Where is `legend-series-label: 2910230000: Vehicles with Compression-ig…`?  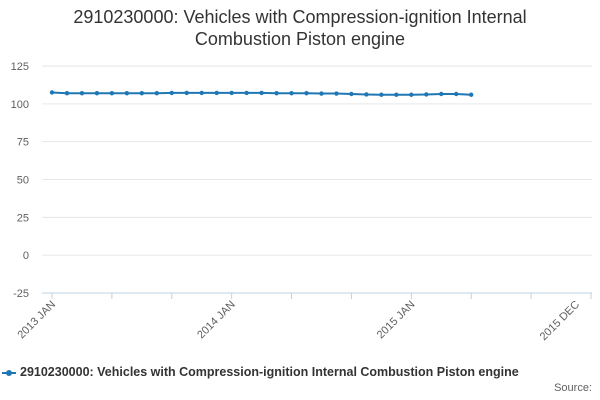 legend-series-label: 2910230000: Vehicles with Compression-ig… is located at coordinates (269, 372).